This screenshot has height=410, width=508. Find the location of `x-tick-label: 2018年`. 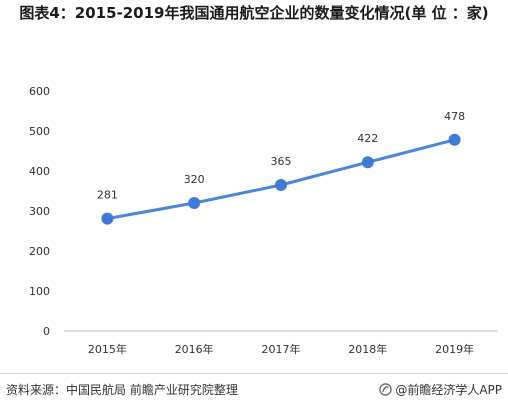

x-tick-label: 2018年 is located at coordinates (367, 349).